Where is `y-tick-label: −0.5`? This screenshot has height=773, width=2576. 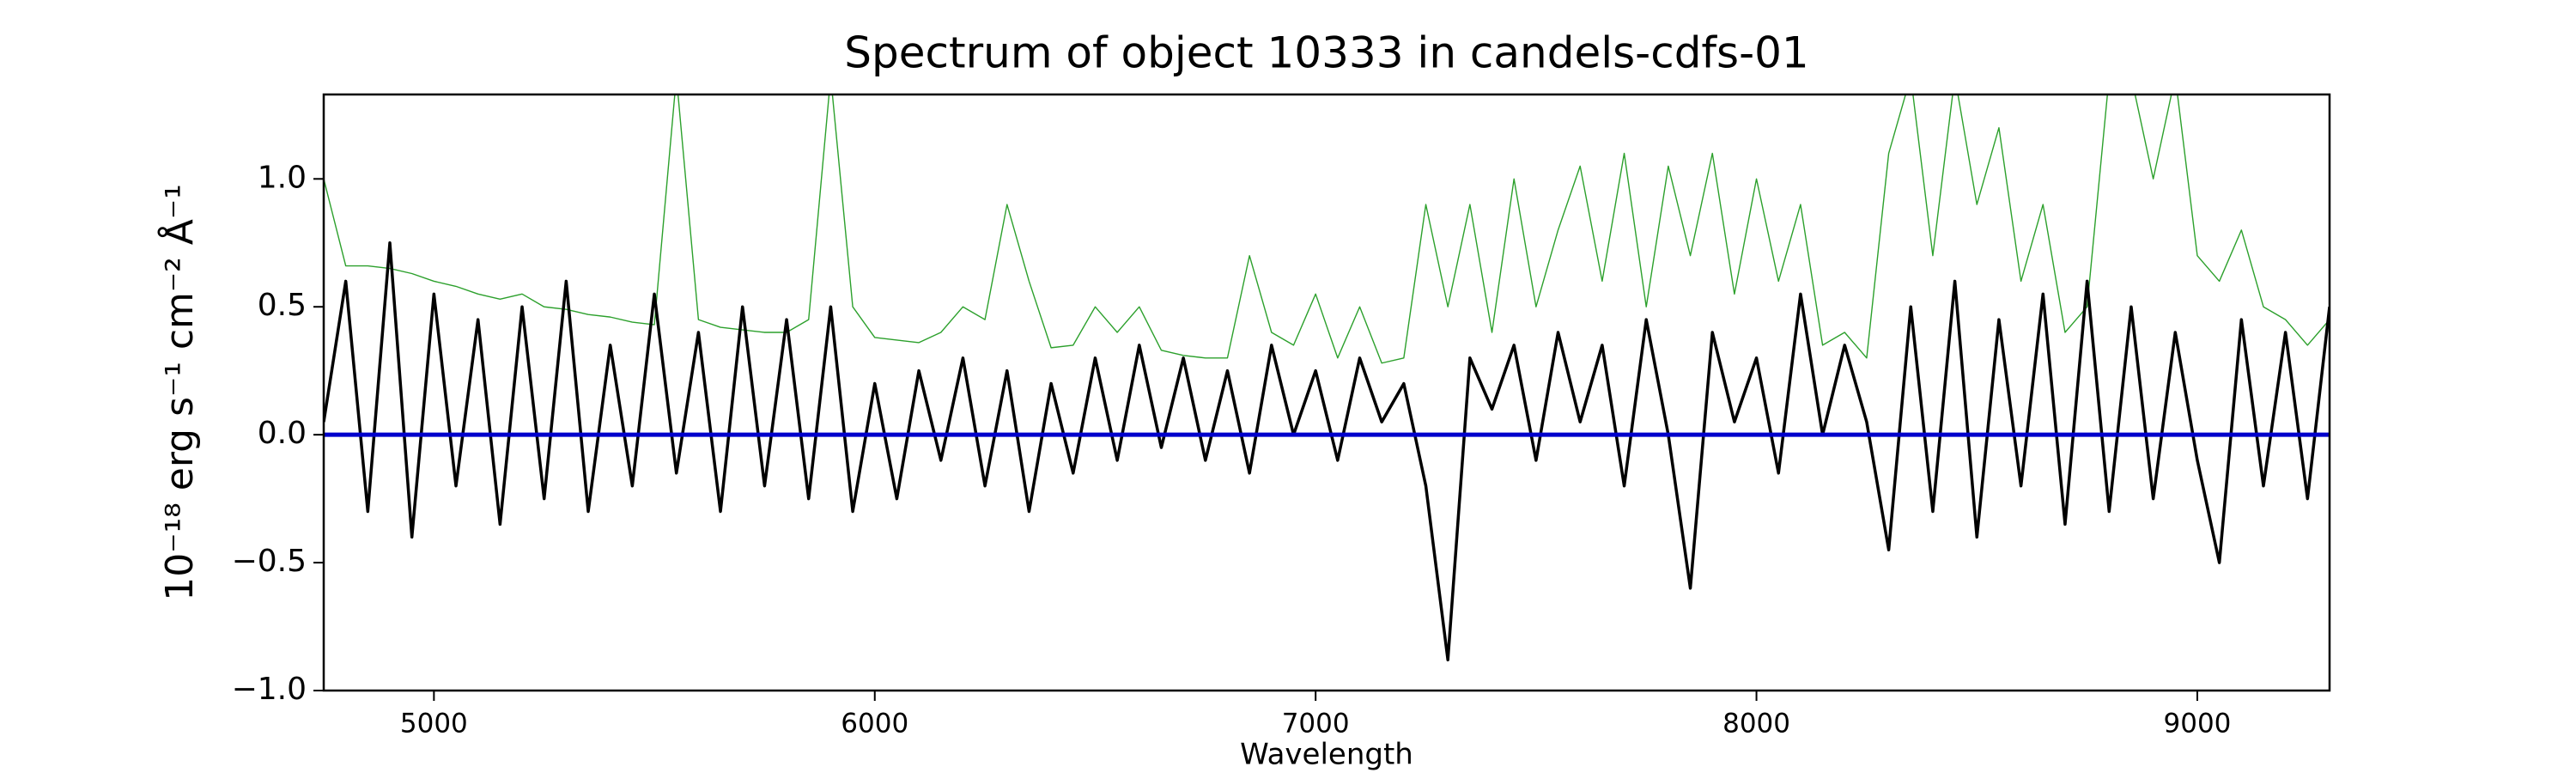 y-tick-label: −0.5 is located at coordinates (269, 561).